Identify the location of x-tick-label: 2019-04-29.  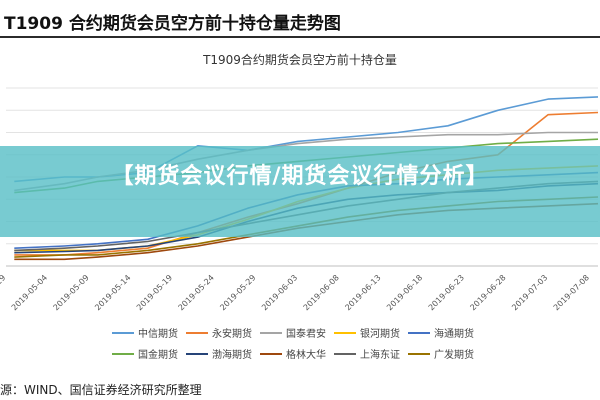
(3, 292).